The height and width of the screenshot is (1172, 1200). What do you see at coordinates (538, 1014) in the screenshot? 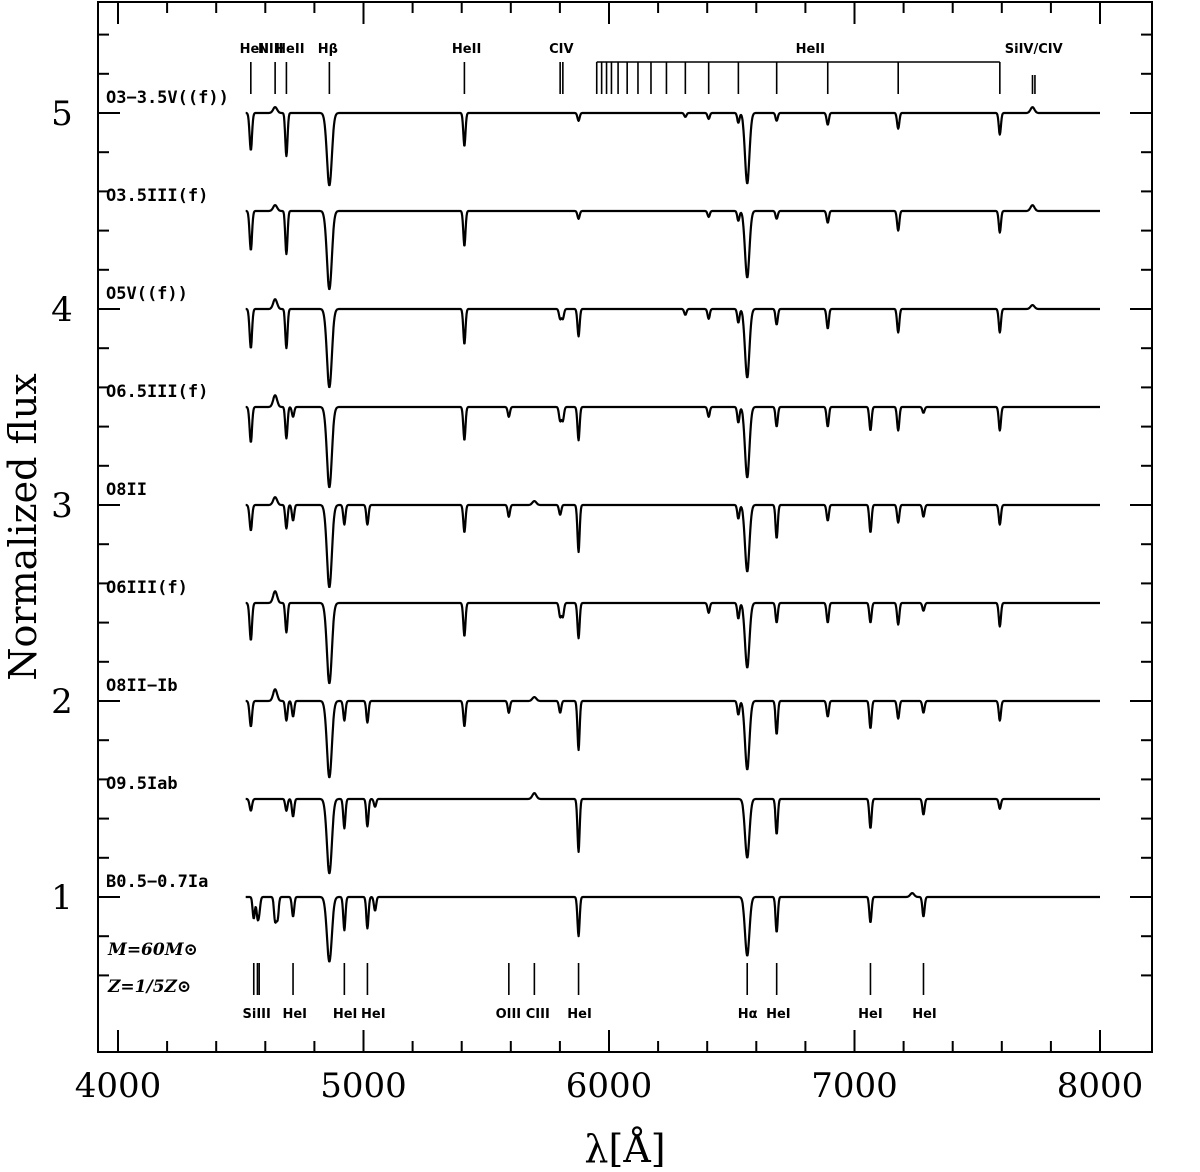
I see `bottom-marker-label: CIII` at bounding box center [538, 1014].